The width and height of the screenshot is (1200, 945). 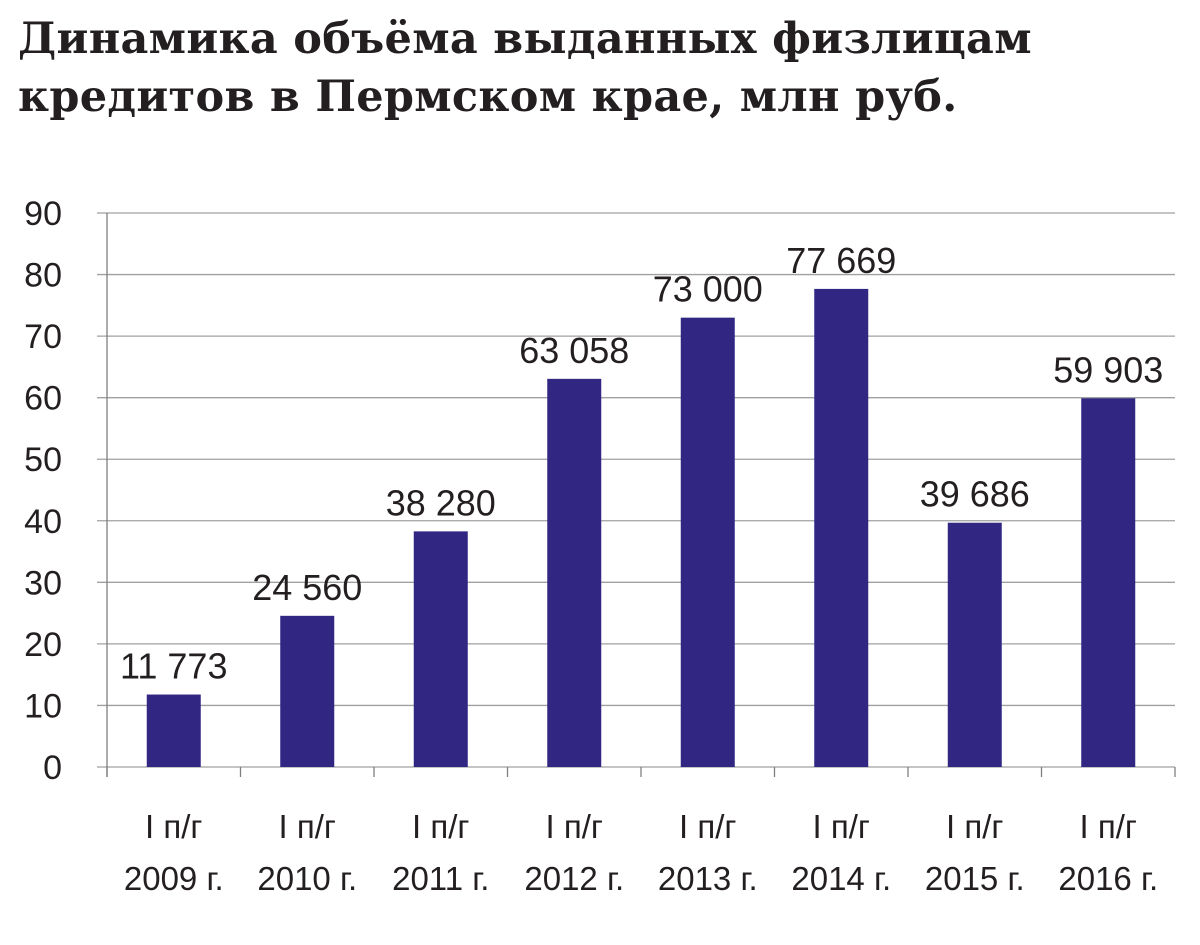 What do you see at coordinates (708, 878) in the screenshot?
I see `x-tick-label-line-2: 2013 г.` at bounding box center [708, 878].